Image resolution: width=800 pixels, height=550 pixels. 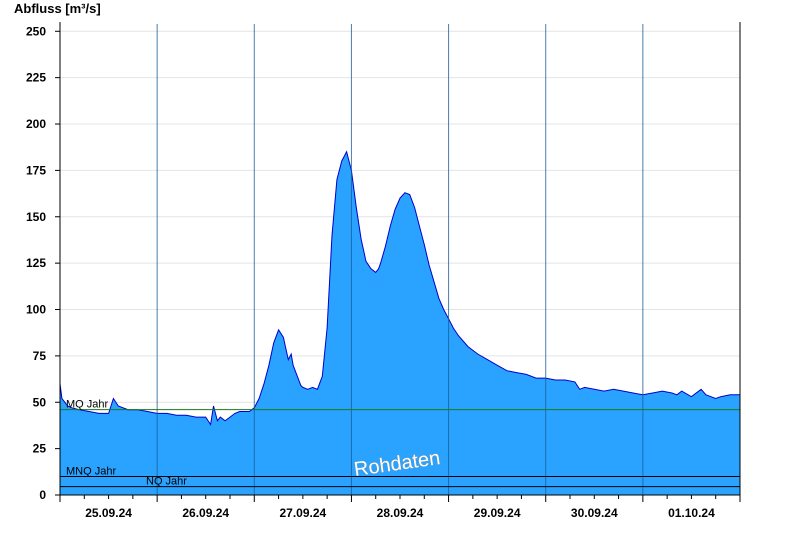 What do you see at coordinates (691, 513) in the screenshot?
I see `x-tick-label: 01.10.24` at bounding box center [691, 513].